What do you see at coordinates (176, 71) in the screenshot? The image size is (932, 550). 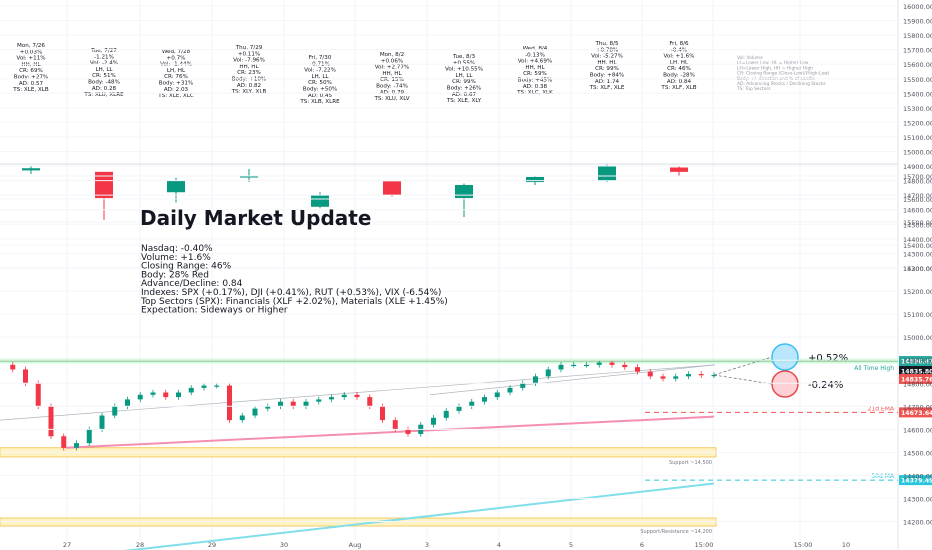 I see `day-2-label-3: LH, HL` at bounding box center [176, 71].